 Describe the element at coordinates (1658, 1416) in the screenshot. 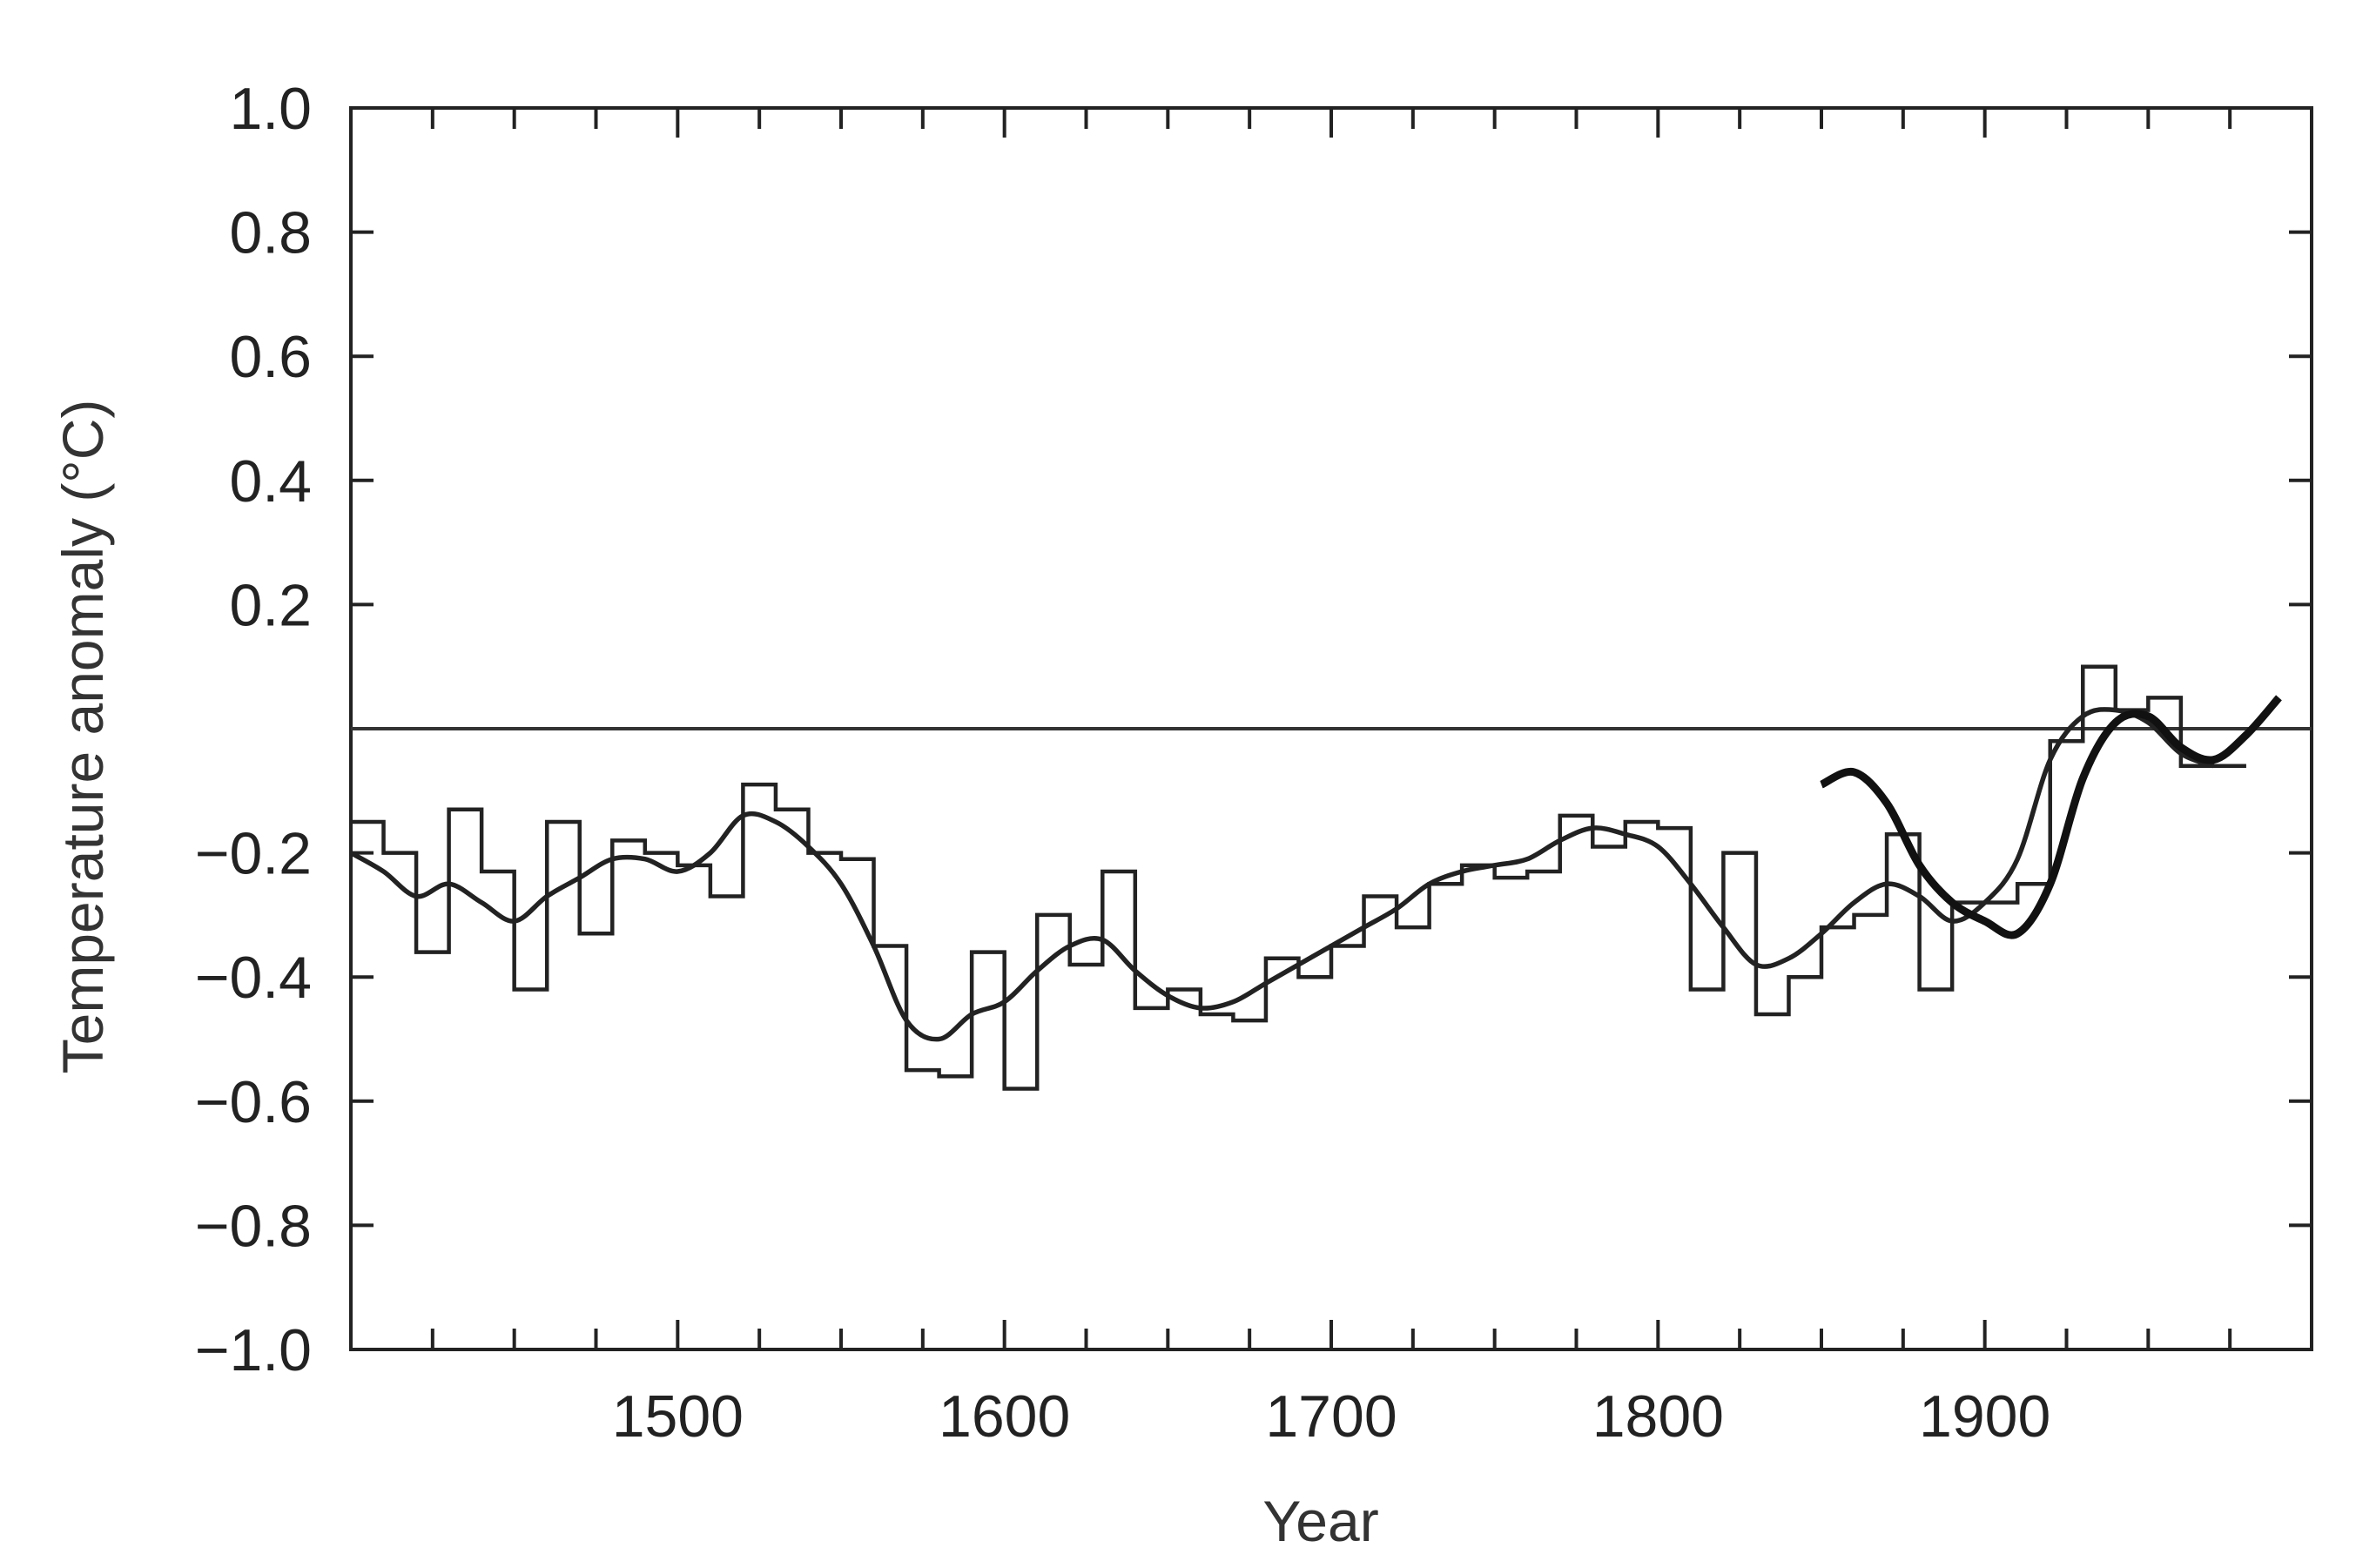

I see `x-tick-label: 1800` at that location.